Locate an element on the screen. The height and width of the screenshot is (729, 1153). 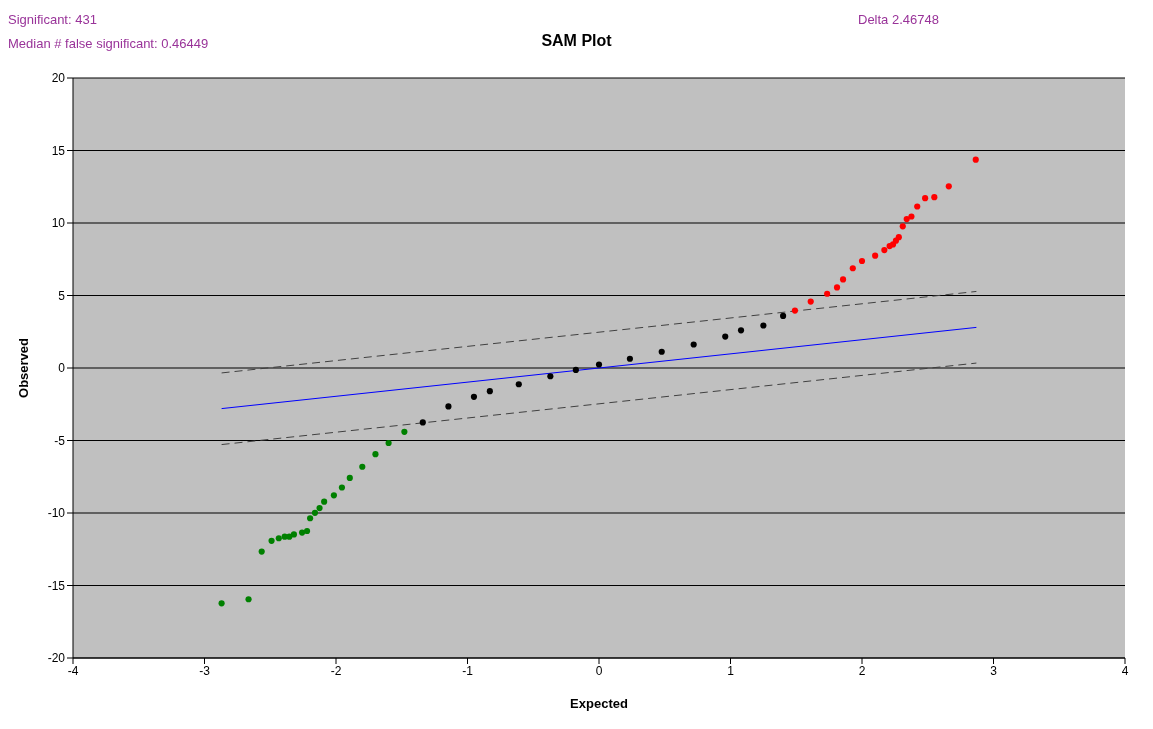
y-tick-label: 0 is located at coordinates (62, 368).